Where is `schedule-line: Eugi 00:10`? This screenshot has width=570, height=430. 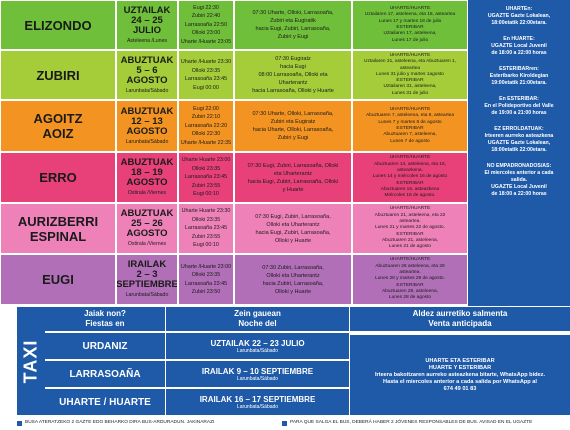
schedule-line: Eugi 00:10 is located at coordinates (206, 194).